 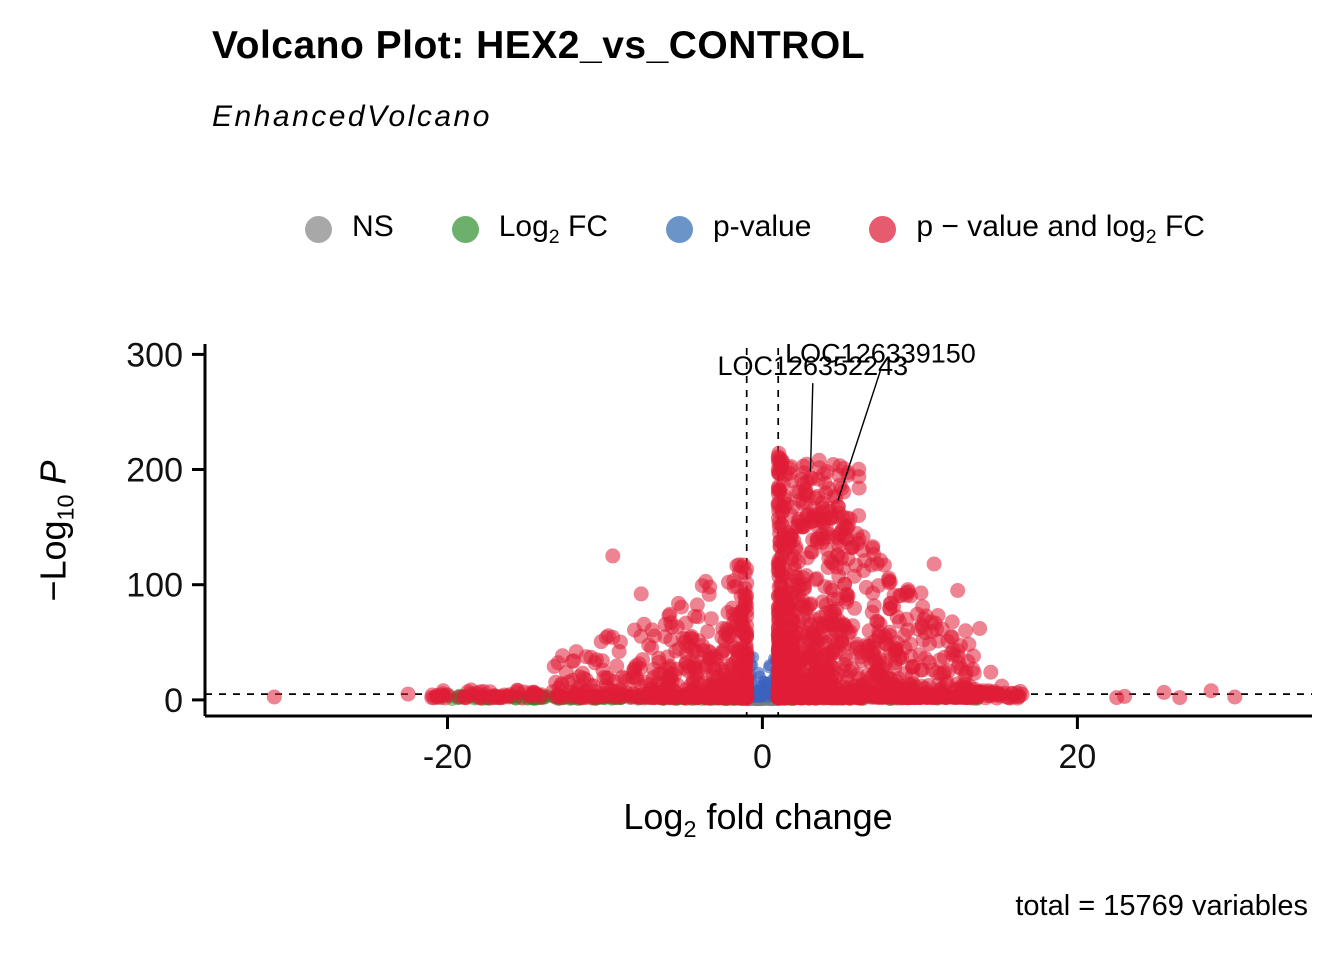 What do you see at coordinates (1077, 757) in the screenshot?
I see `svg-text: 20` at bounding box center [1077, 757].